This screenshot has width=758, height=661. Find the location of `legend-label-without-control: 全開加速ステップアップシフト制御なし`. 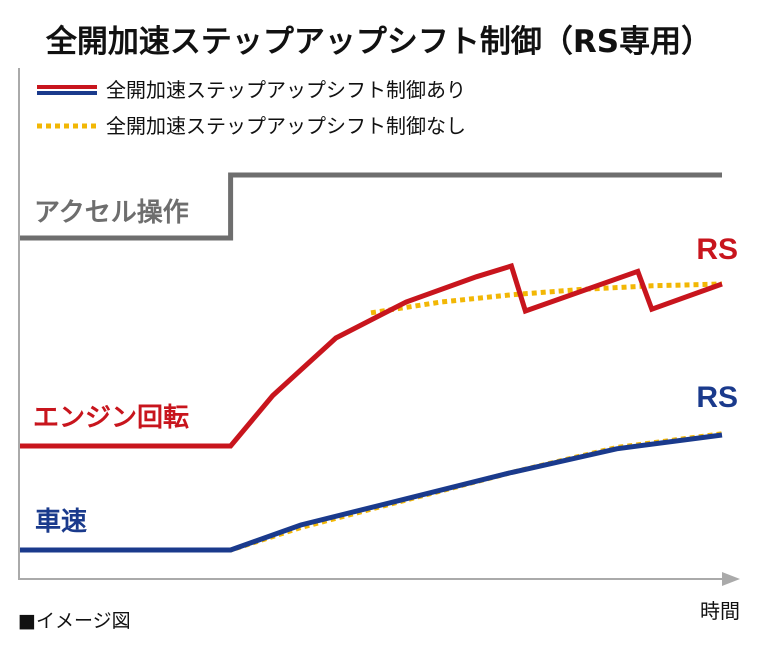

legend-label-without-control: 全開加速ステップアップシフト制御なし is located at coordinates (286, 126).